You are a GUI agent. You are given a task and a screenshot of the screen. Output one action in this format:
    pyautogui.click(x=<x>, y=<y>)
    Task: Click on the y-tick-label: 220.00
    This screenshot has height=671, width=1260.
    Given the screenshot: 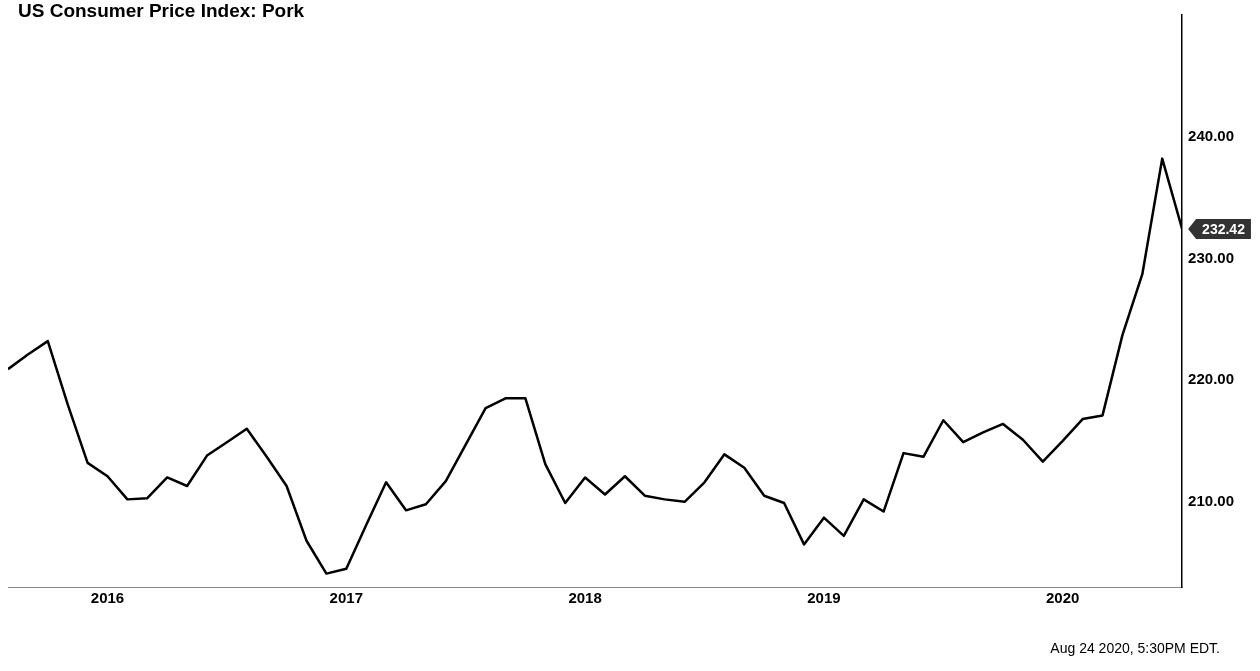 What is the action you would take?
    pyautogui.click(x=1211, y=379)
    